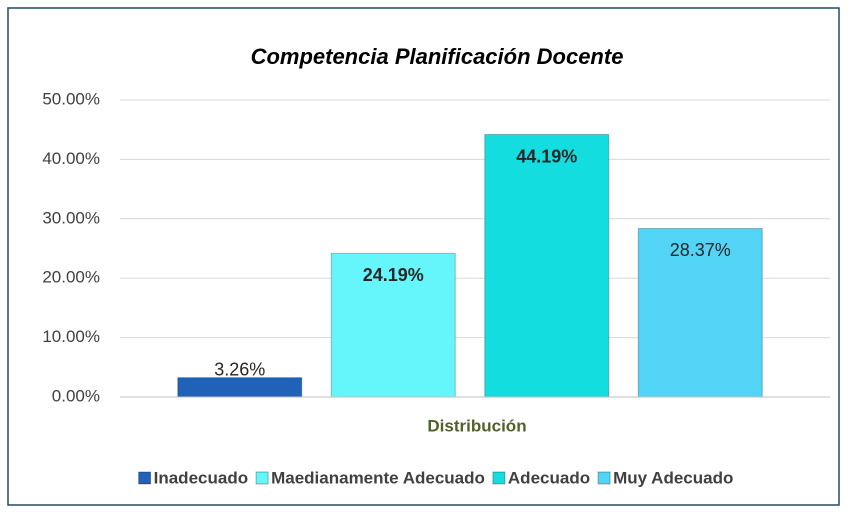  Describe the element at coordinates (76, 395) in the screenshot. I see `y-tick-label: 0.00%` at that location.